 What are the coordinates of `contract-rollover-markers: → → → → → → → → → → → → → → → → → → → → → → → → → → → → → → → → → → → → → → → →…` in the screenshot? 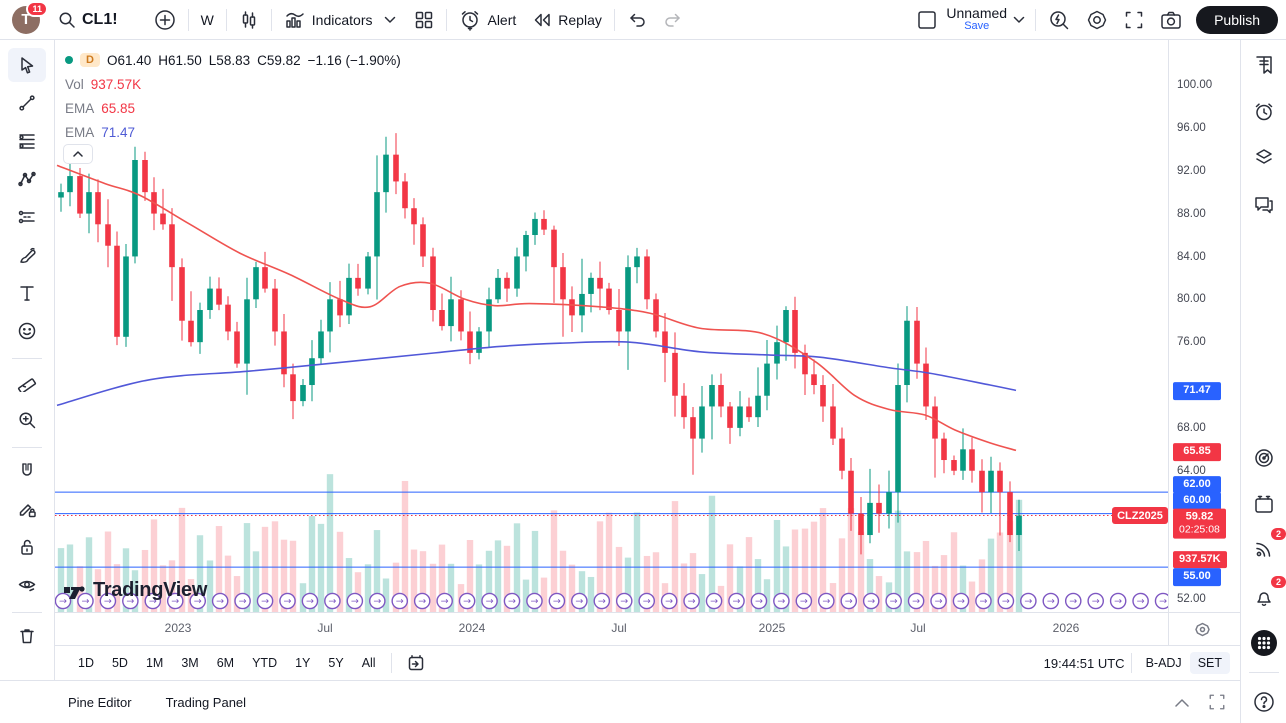 It's located at (611, 601).